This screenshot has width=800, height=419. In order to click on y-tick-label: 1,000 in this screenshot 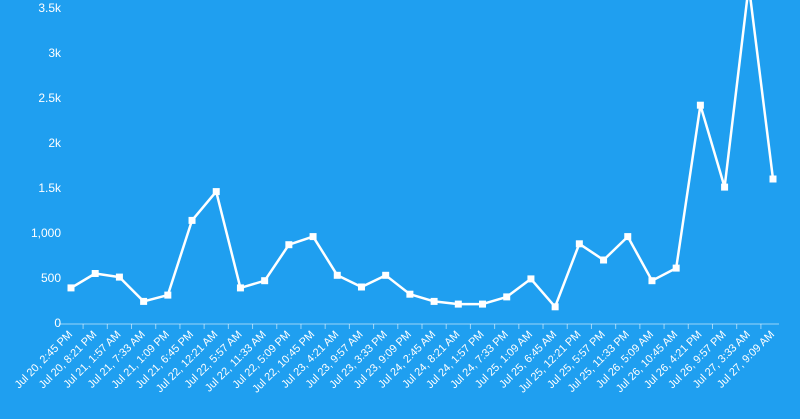, I will do `click(46, 233)`.